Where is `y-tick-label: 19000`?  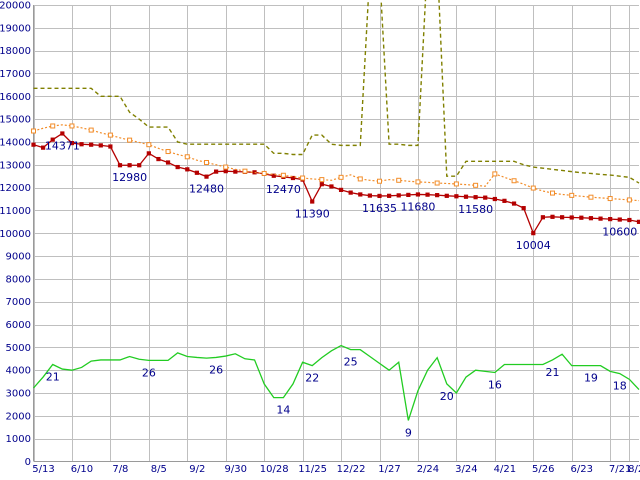
y-tick-label: 19000 is located at coordinates (15, 28).